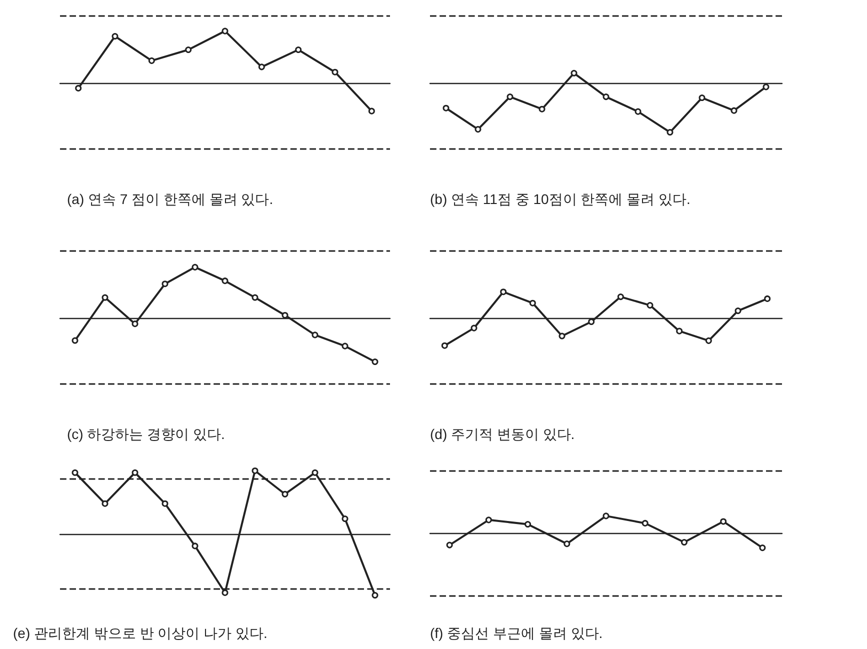 Image resolution: width=867 pixels, height=649 pixels. Describe the element at coordinates (170, 199) in the screenshot. I see `text: (a) 연속 7 점이 한쪽에 몰려 있다.` at that location.